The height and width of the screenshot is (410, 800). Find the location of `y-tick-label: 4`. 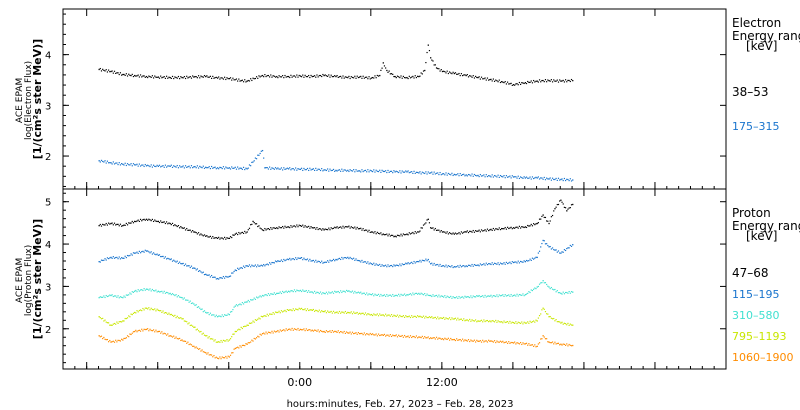

y-tick-label: 4 is located at coordinates (48, 56).